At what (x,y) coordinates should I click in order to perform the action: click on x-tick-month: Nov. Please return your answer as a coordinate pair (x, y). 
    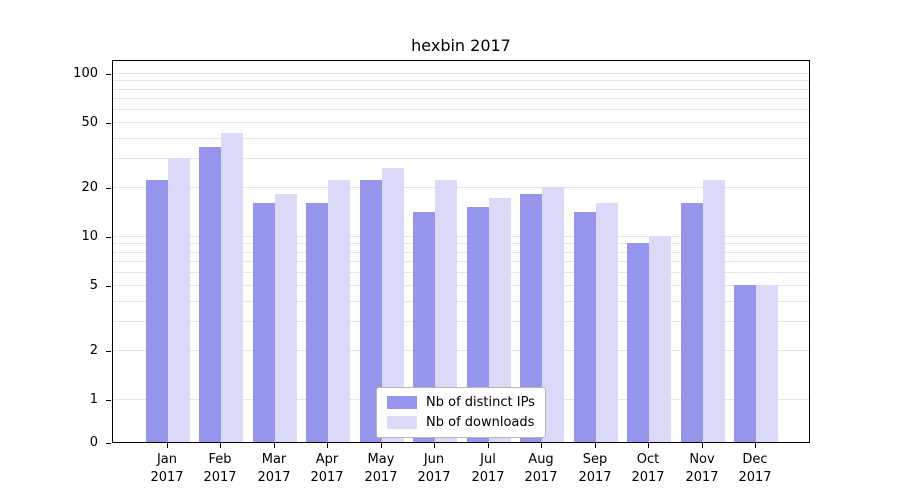
    Looking at the image, I should click on (702, 459).